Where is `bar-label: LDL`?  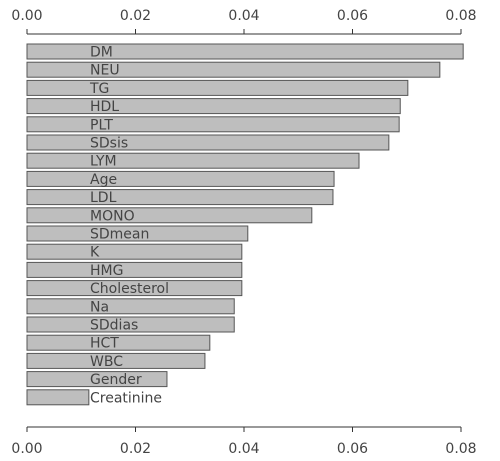 bar-label: LDL is located at coordinates (103, 198).